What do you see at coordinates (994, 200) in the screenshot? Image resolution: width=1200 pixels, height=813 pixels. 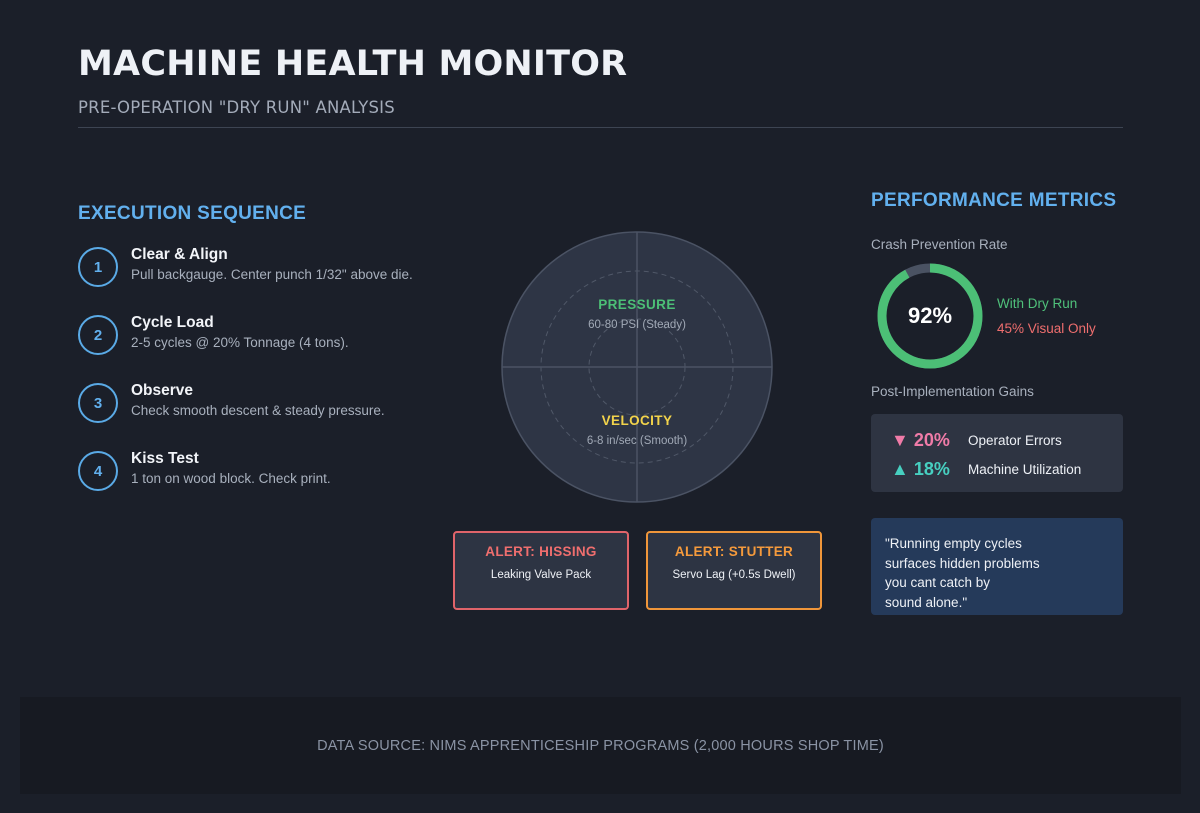 I see `performance-metrics-title: PERFORMANCE METRICS` at bounding box center [994, 200].